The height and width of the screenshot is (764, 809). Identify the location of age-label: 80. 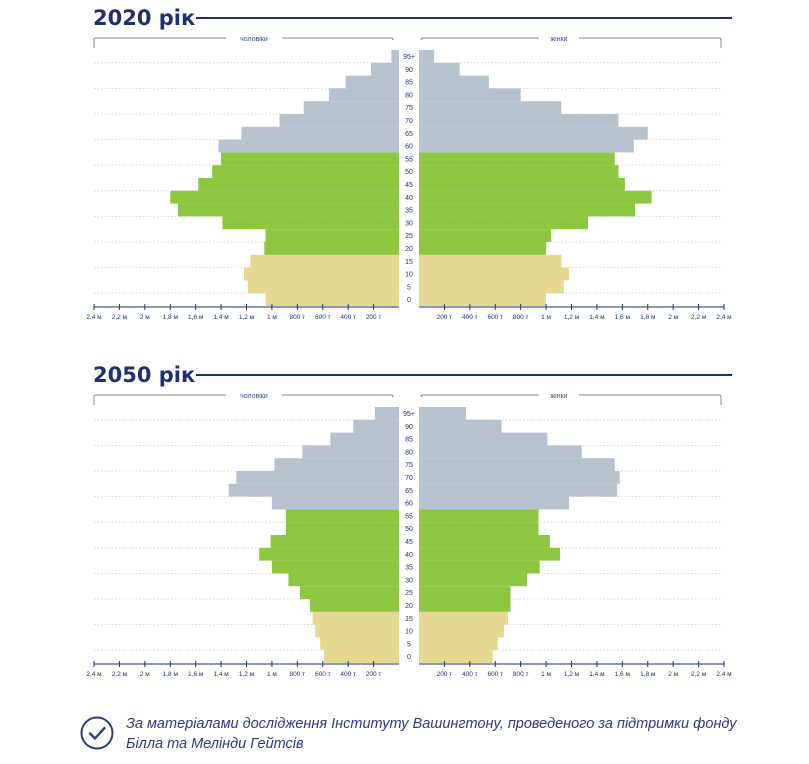
(409, 452).